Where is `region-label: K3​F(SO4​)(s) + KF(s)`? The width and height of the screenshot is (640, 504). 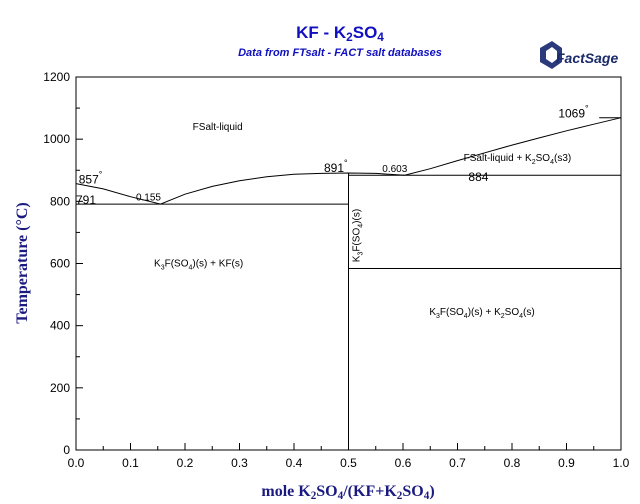
region-label: K3​F(SO4​)(s) + KF(s) is located at coordinates (198, 265).